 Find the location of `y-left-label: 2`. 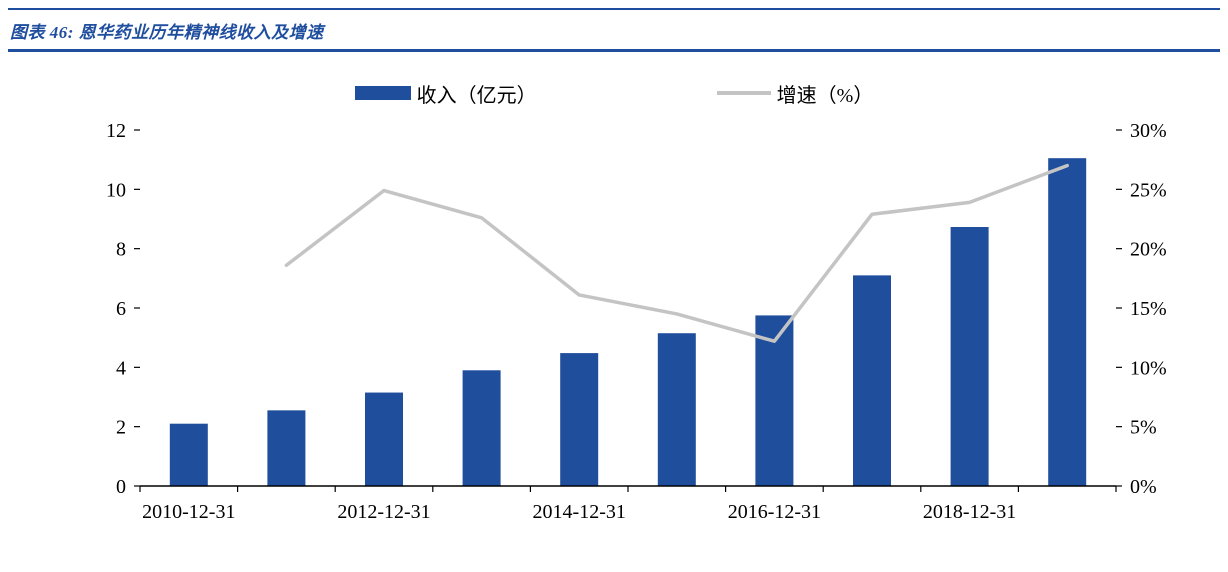

y-left-label: 2 is located at coordinates (121, 428).